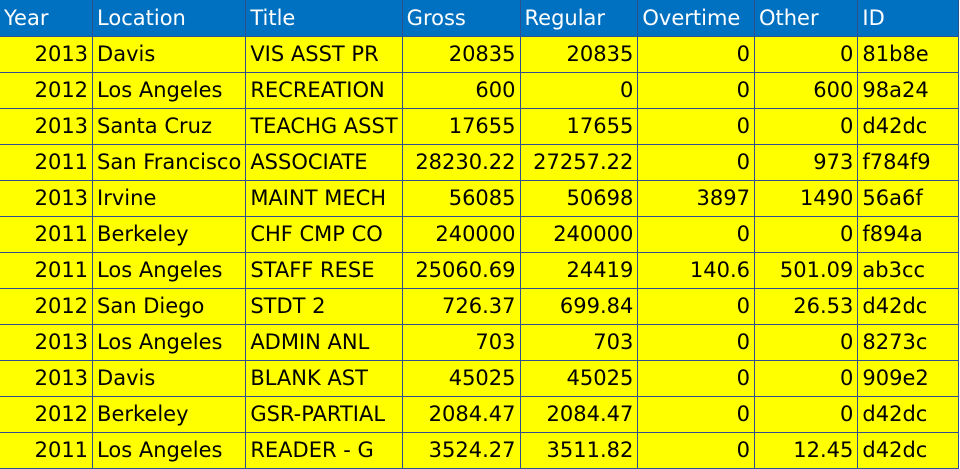  I want to click on cell-location: Santa Cruz, so click(169, 126).